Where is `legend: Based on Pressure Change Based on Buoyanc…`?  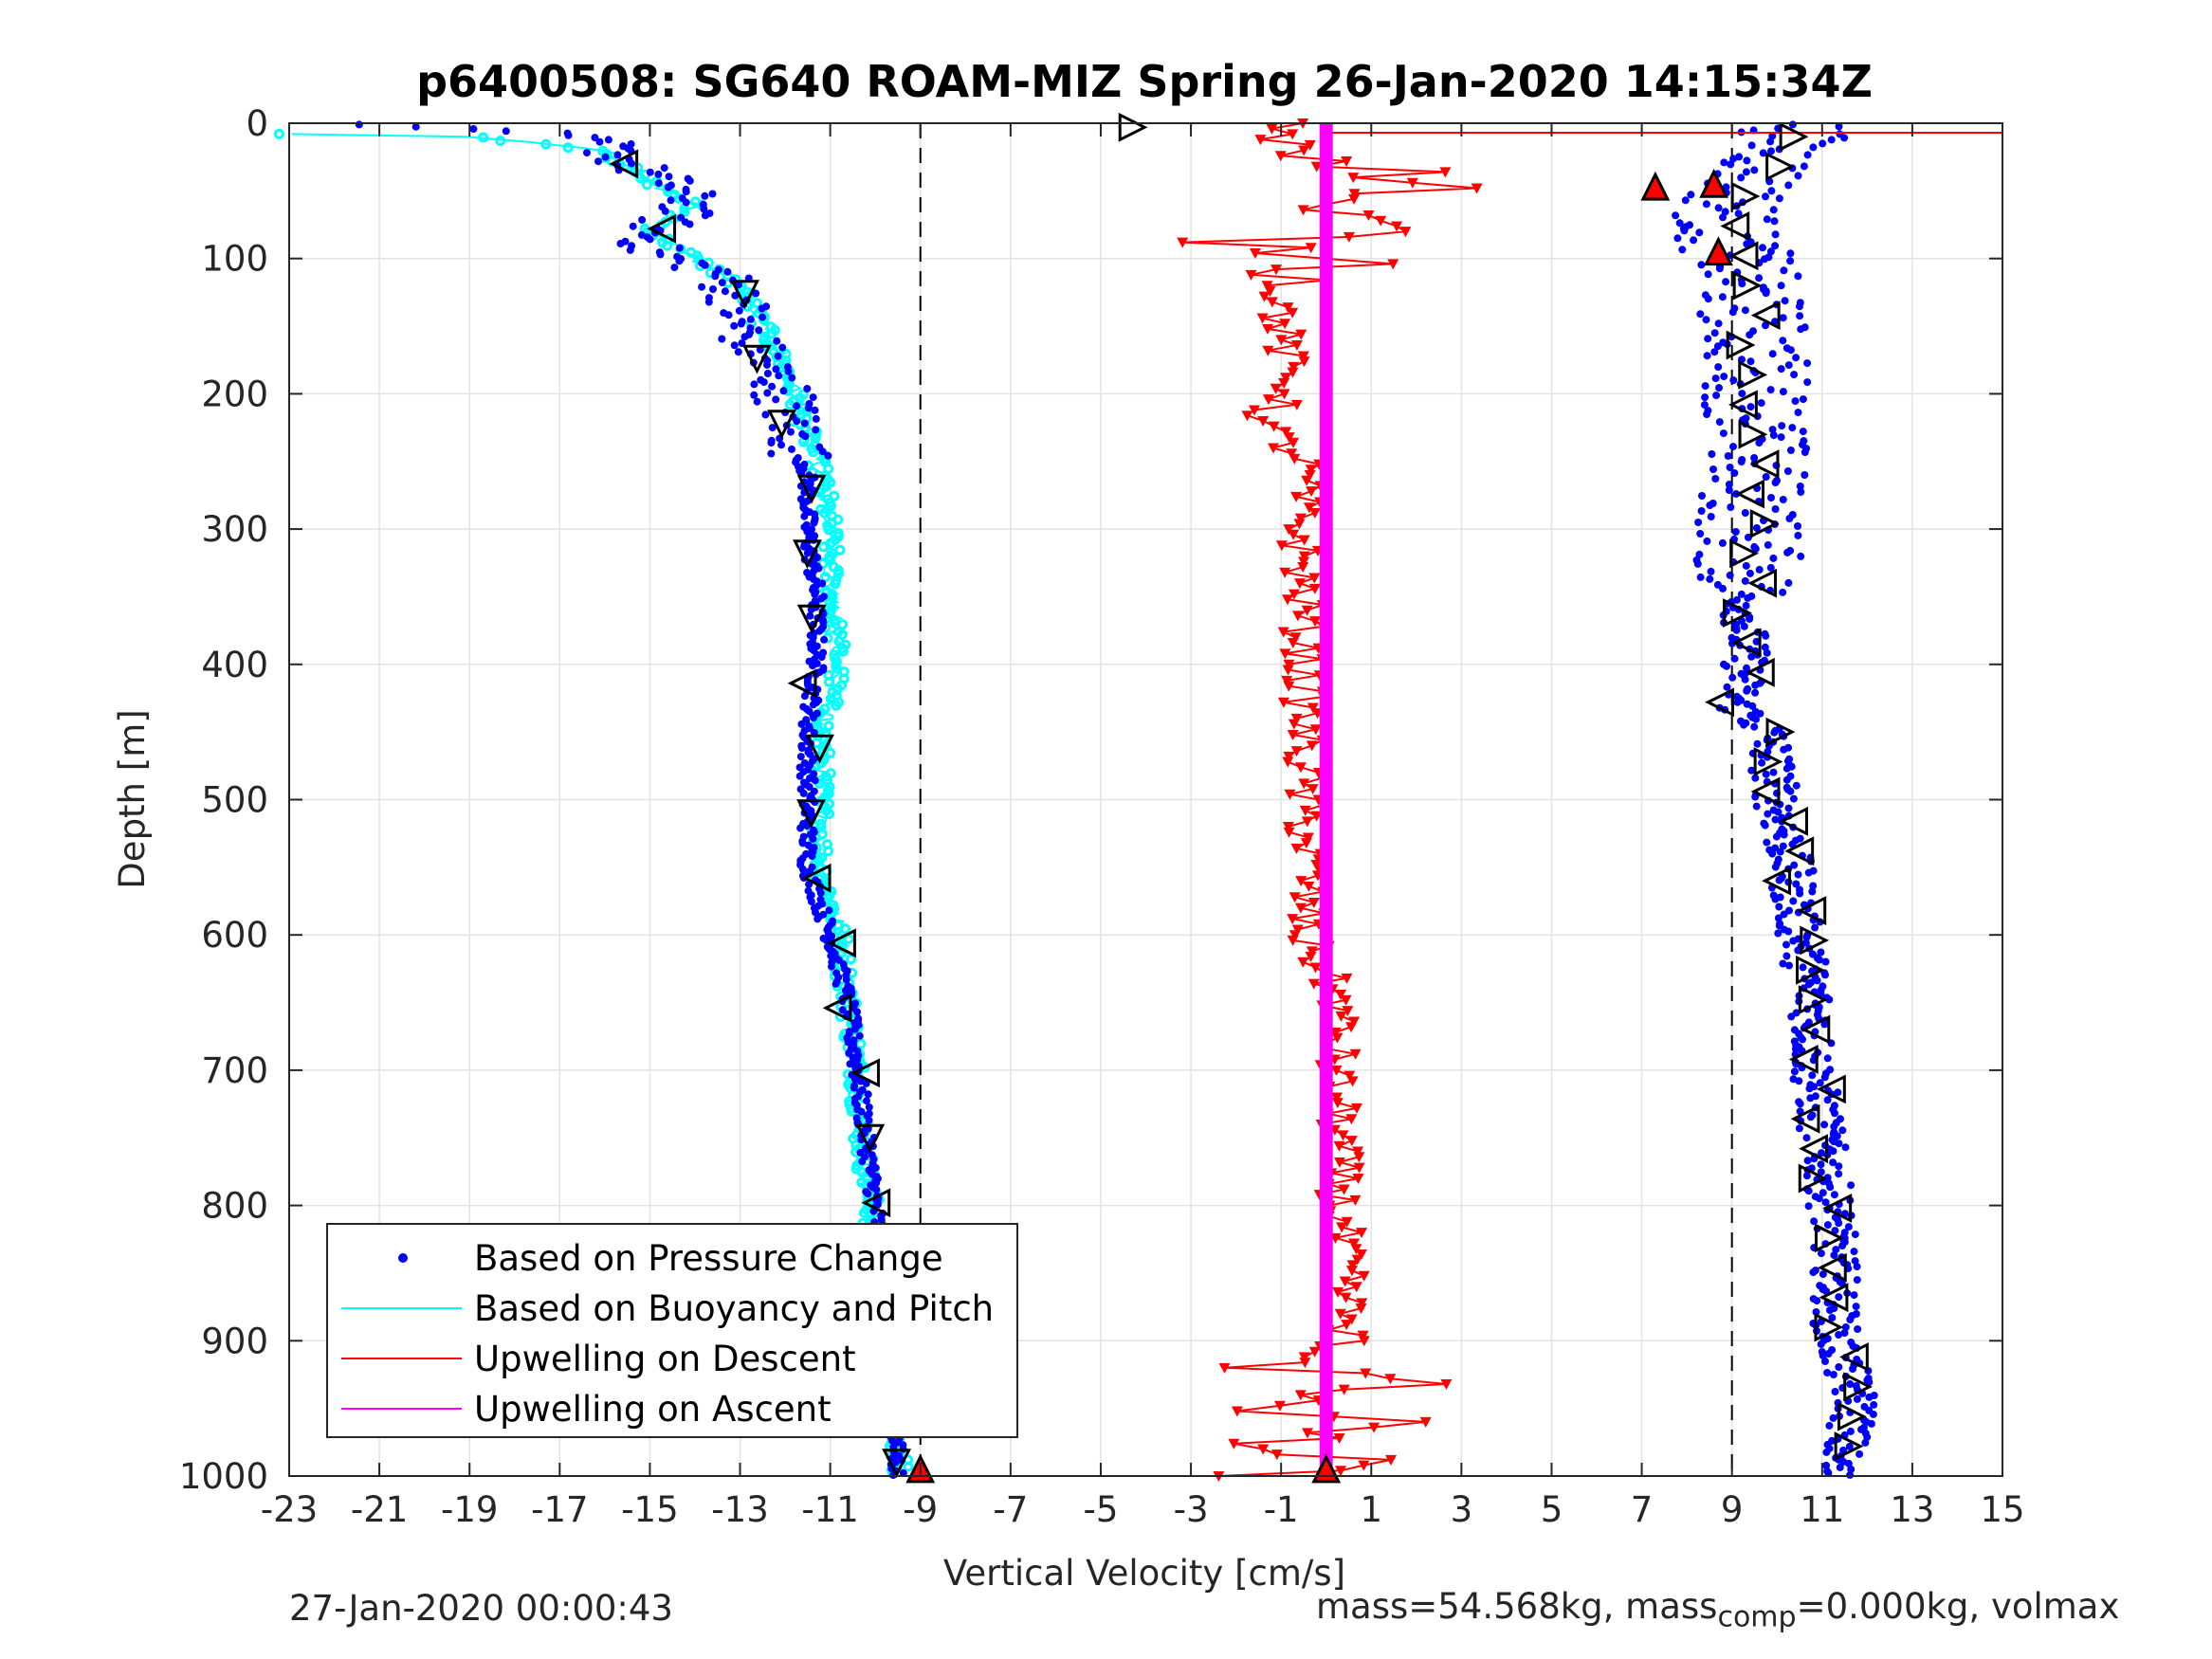 legend: Based on Pressure Change Based on Buoyanc… is located at coordinates (672, 1330).